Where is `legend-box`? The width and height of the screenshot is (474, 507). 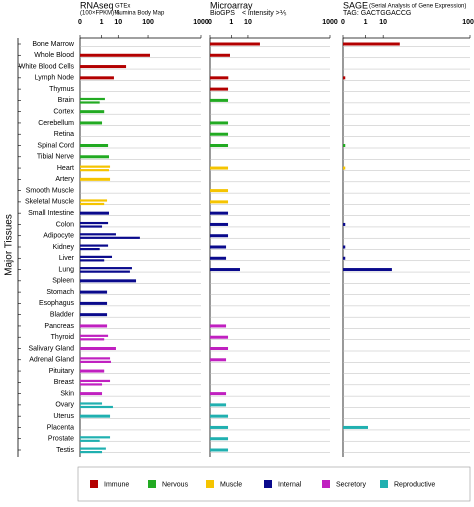 legend-box is located at coordinates (274, 484).